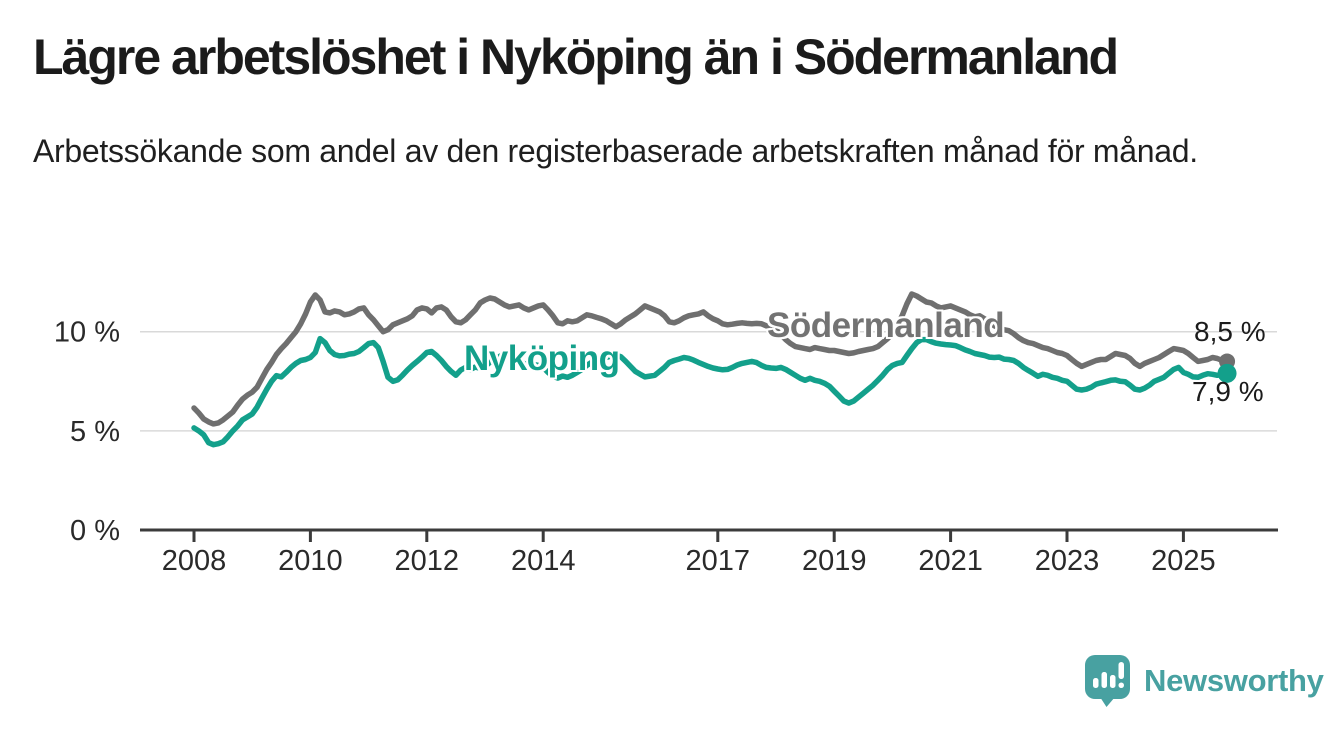 Image resolution: width=1340 pixels, height=734 pixels. What do you see at coordinates (1227, 373) in the screenshot?
I see `series-end-dot-nyköping` at bounding box center [1227, 373].